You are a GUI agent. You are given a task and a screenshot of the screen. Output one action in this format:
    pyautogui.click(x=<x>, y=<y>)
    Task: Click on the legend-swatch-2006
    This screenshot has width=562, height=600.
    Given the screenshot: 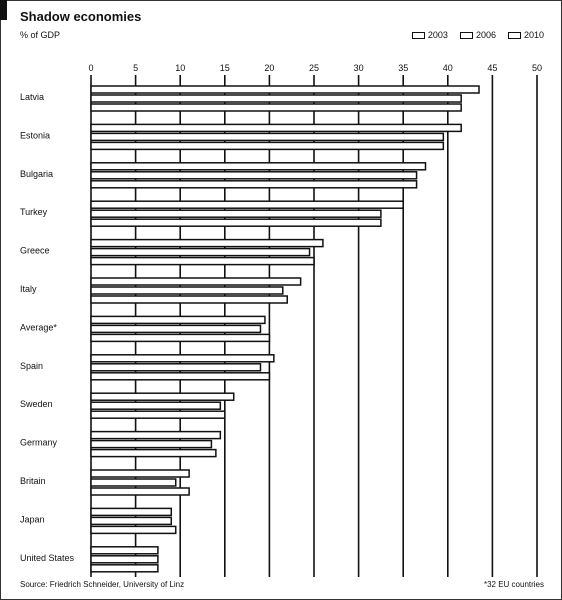 What is the action you would take?
    pyautogui.click(x=466, y=35)
    